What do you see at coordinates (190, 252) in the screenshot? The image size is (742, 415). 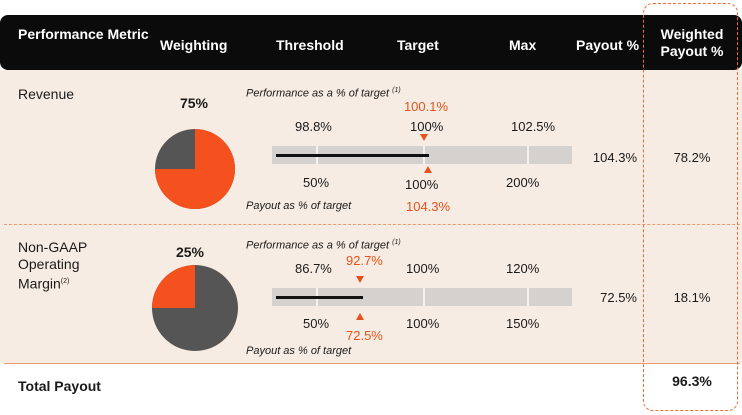 I see `weighting-operating-margin: 25%` at bounding box center [190, 252].